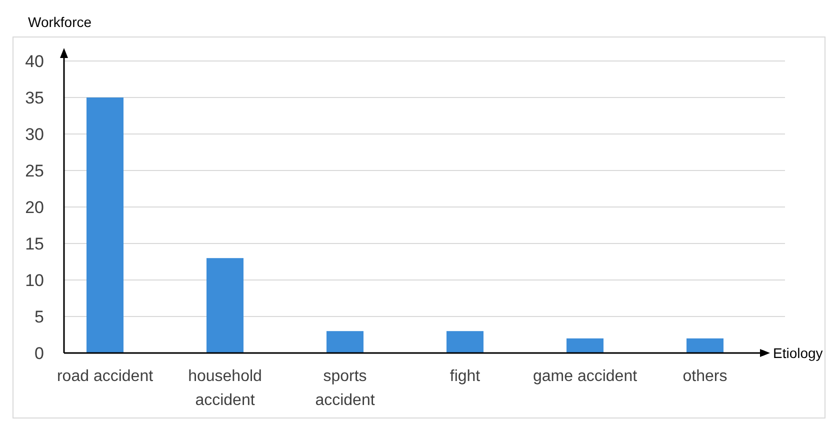 Image resolution: width=835 pixels, height=424 pixels. What do you see at coordinates (34, 134) in the screenshot?
I see `y-tick-label: 30` at bounding box center [34, 134].